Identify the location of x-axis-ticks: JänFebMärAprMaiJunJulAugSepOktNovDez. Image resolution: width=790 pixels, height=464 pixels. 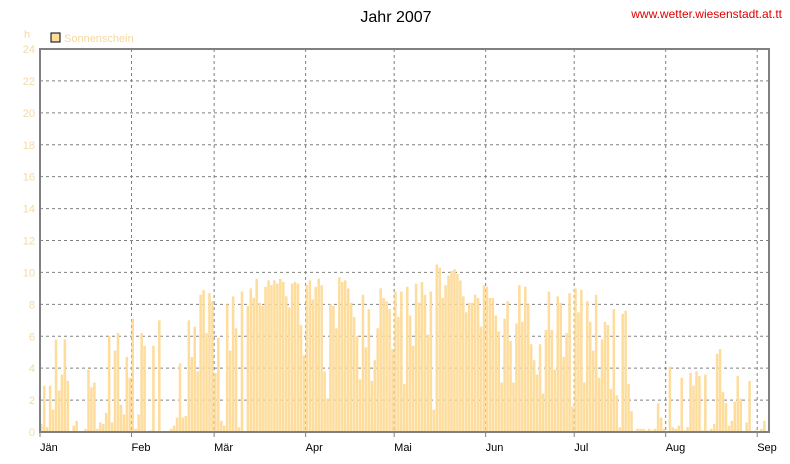
(408, 443).